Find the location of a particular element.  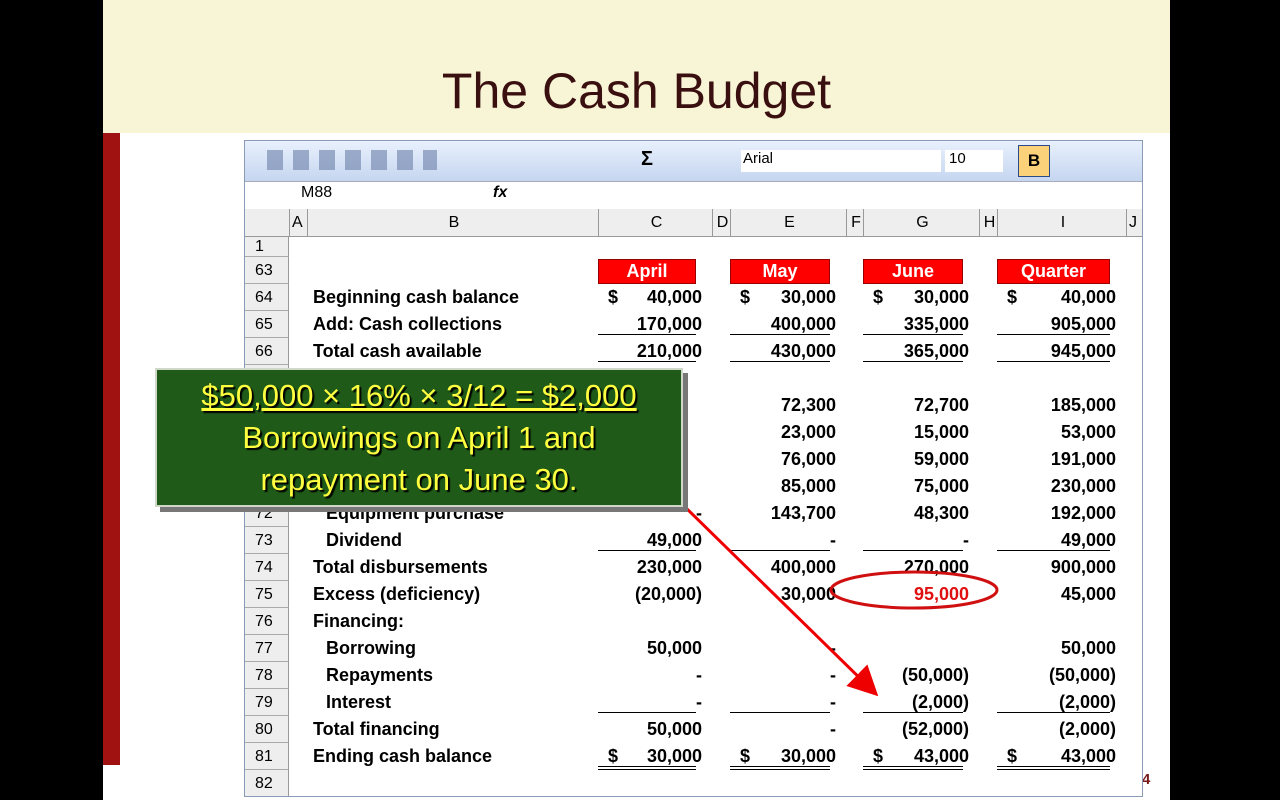

column-header: D is located at coordinates (721, 223).